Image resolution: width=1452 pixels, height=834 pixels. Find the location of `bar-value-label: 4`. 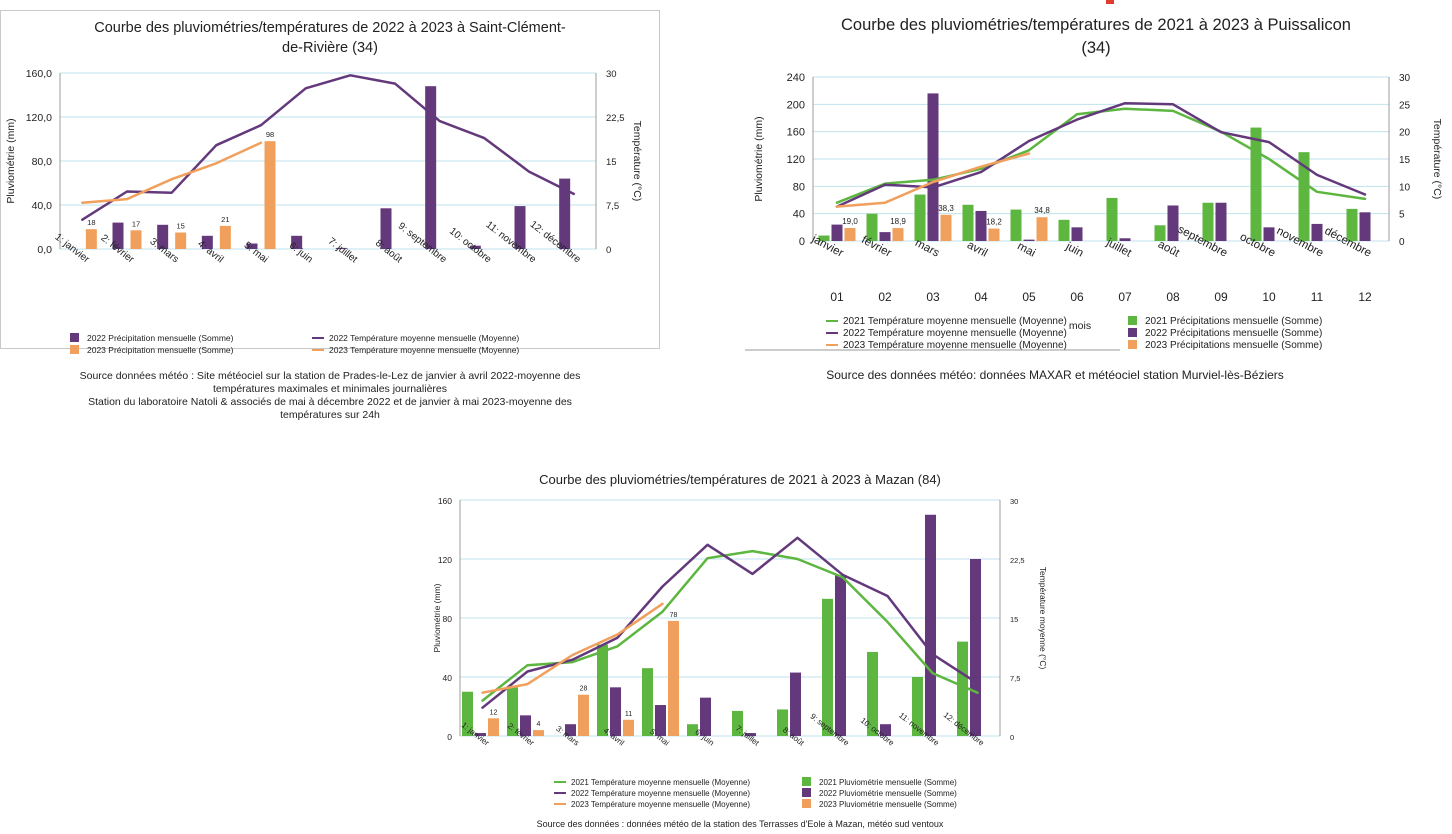

bar-value-label: 4 is located at coordinates (539, 724).